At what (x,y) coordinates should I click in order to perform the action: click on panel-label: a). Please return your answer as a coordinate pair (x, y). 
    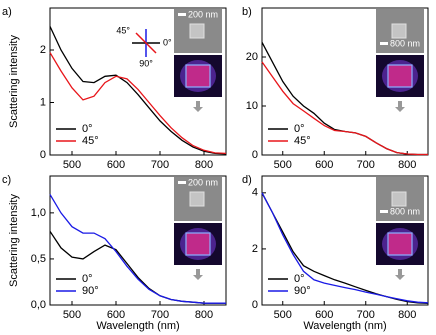
    Looking at the image, I should click on (7, 12).